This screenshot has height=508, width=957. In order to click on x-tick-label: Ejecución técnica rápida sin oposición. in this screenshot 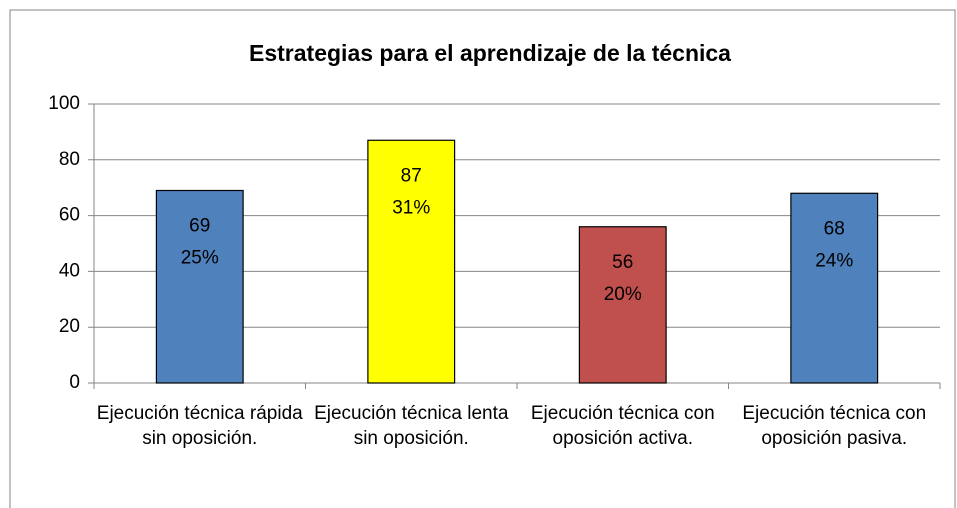, I will do `click(199, 426)`.